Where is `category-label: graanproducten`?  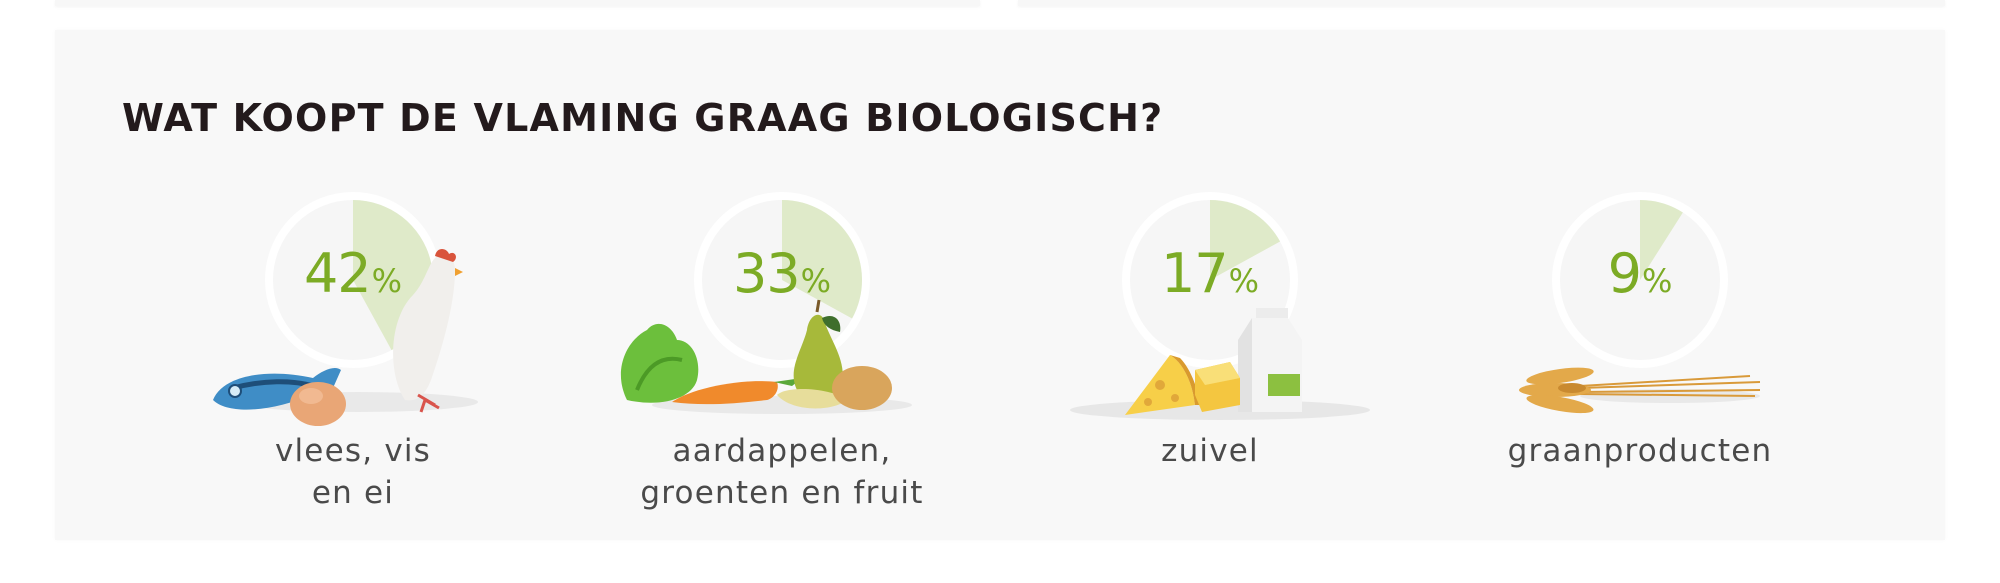
category-label: graanproducten is located at coordinates (1640, 451).